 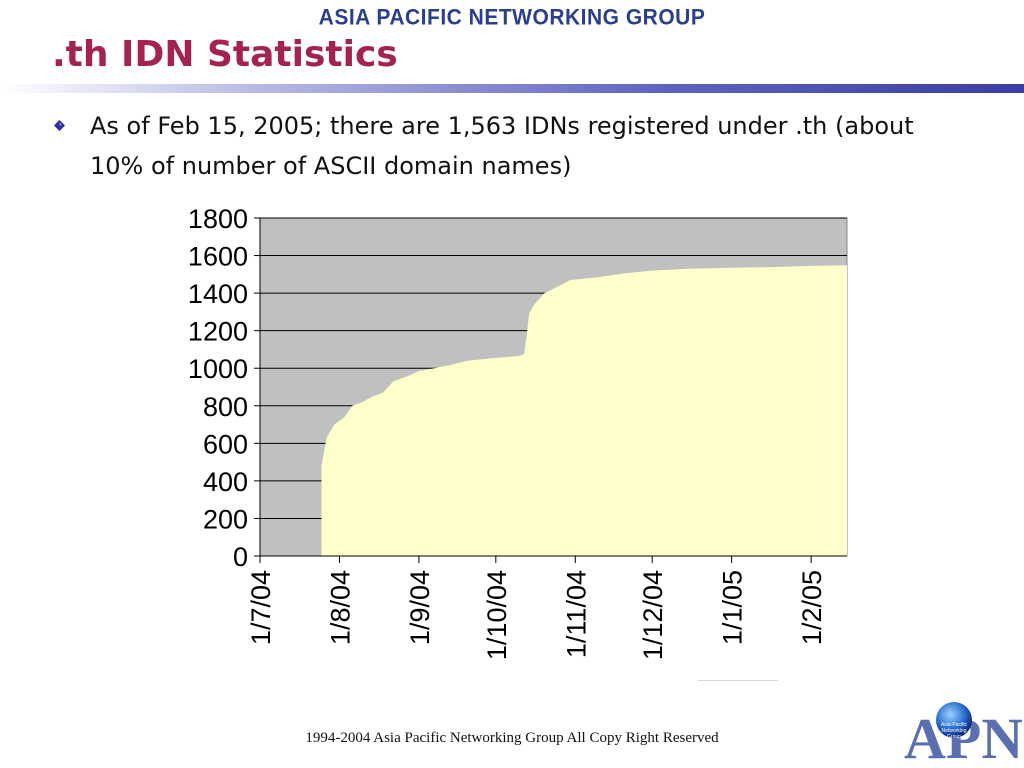 I want to click on title-rule, so click(x=512, y=88).